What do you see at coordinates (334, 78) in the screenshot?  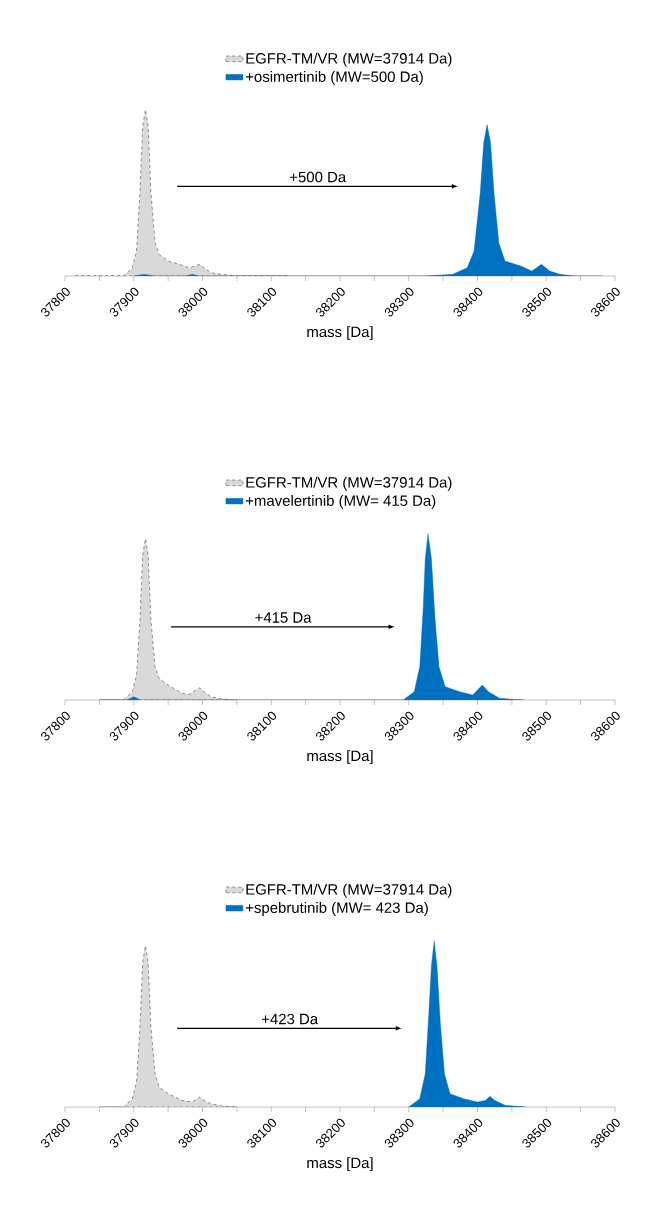 I see `legend-label: +osimertinib (MW=500 Da)` at bounding box center [334, 78].